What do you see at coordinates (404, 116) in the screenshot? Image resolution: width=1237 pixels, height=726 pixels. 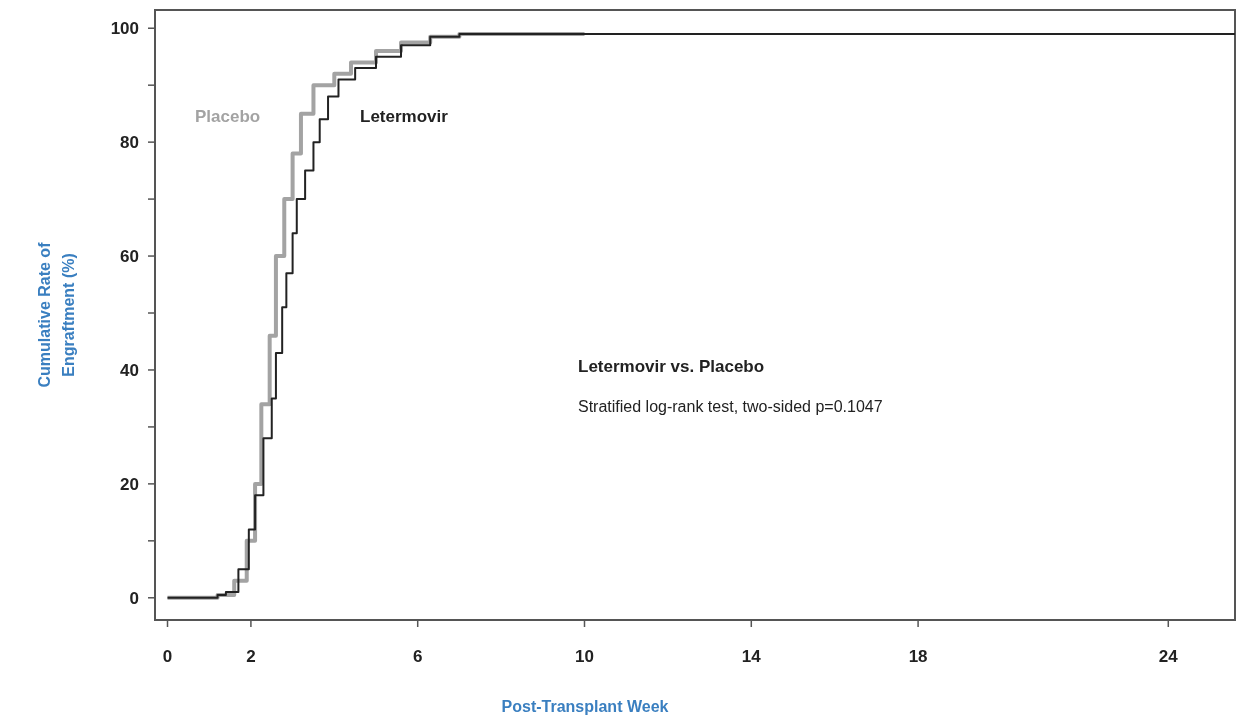 I see `series-label: Letermovir` at bounding box center [404, 116].